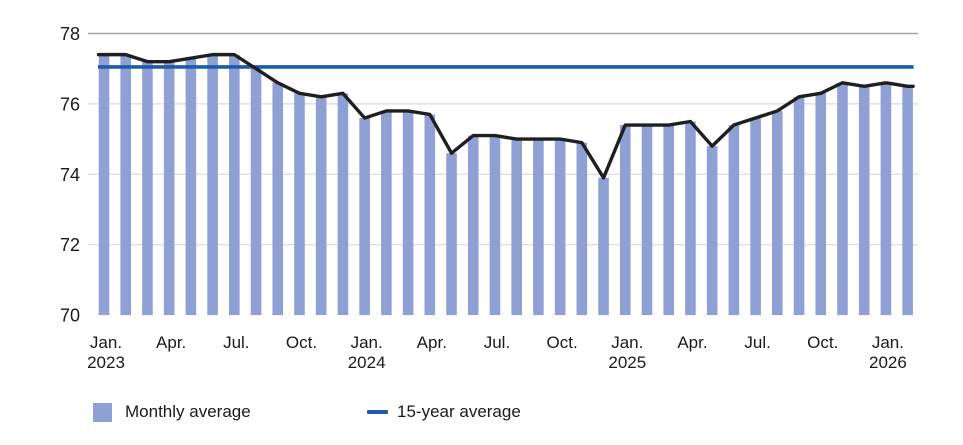  I want to click on x-axis-label-Jan.2023: Jan., so click(106, 342).